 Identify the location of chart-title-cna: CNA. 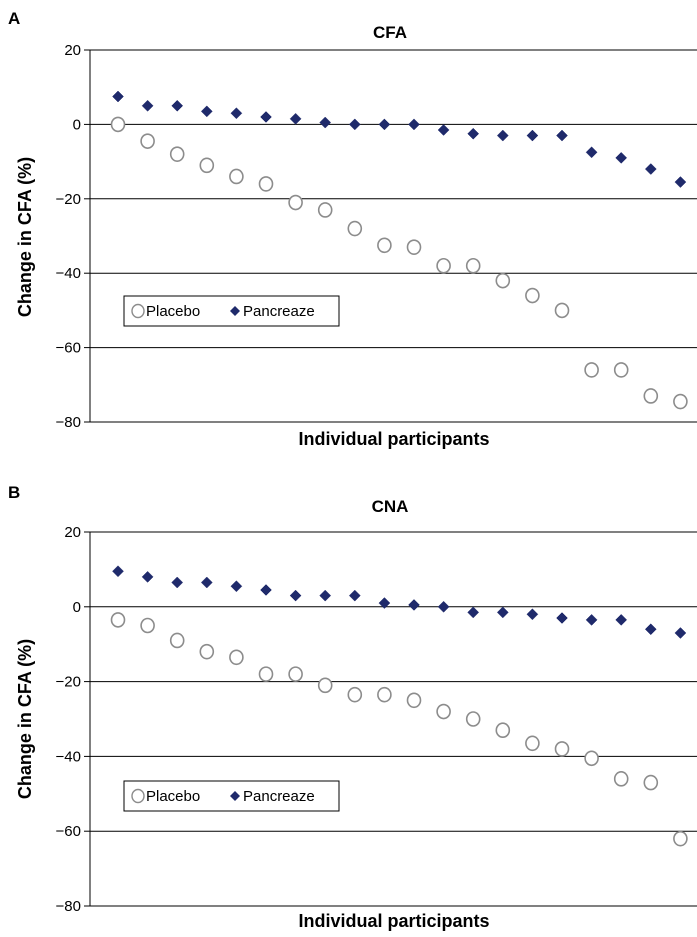
(390, 506).